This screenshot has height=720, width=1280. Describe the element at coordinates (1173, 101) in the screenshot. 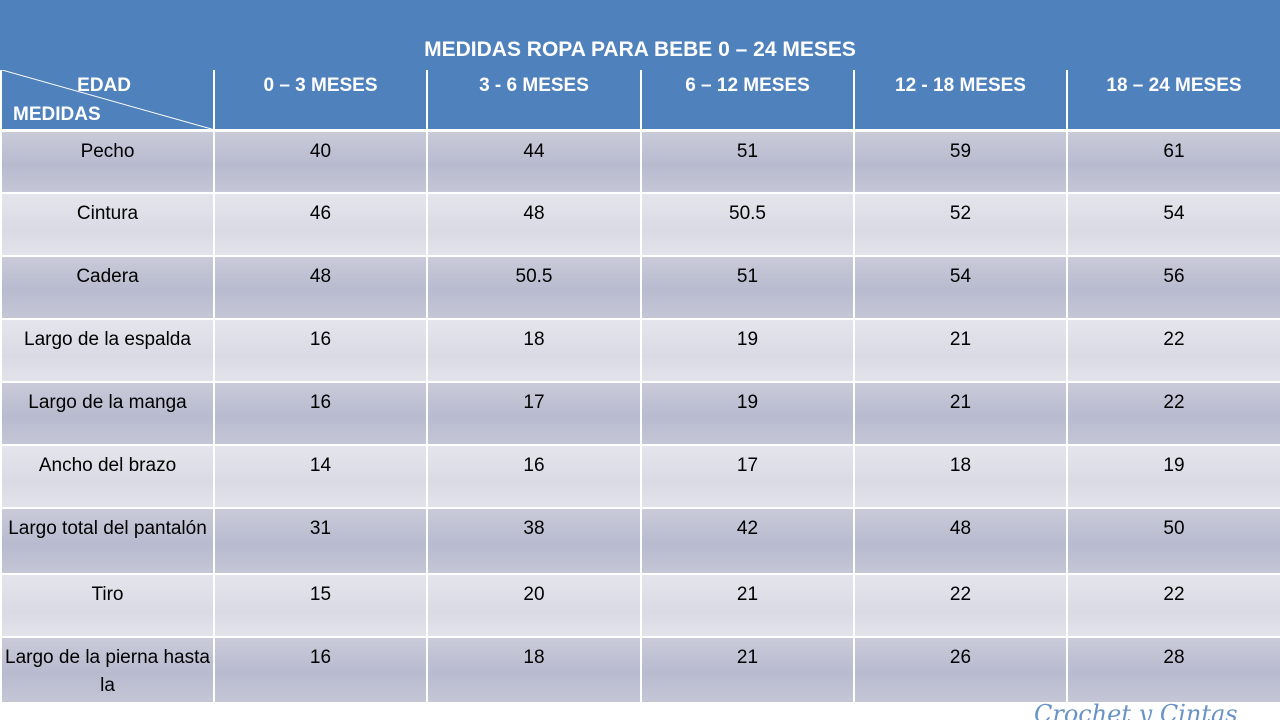

I see `column-header: 18 – 24 MESES` at that location.